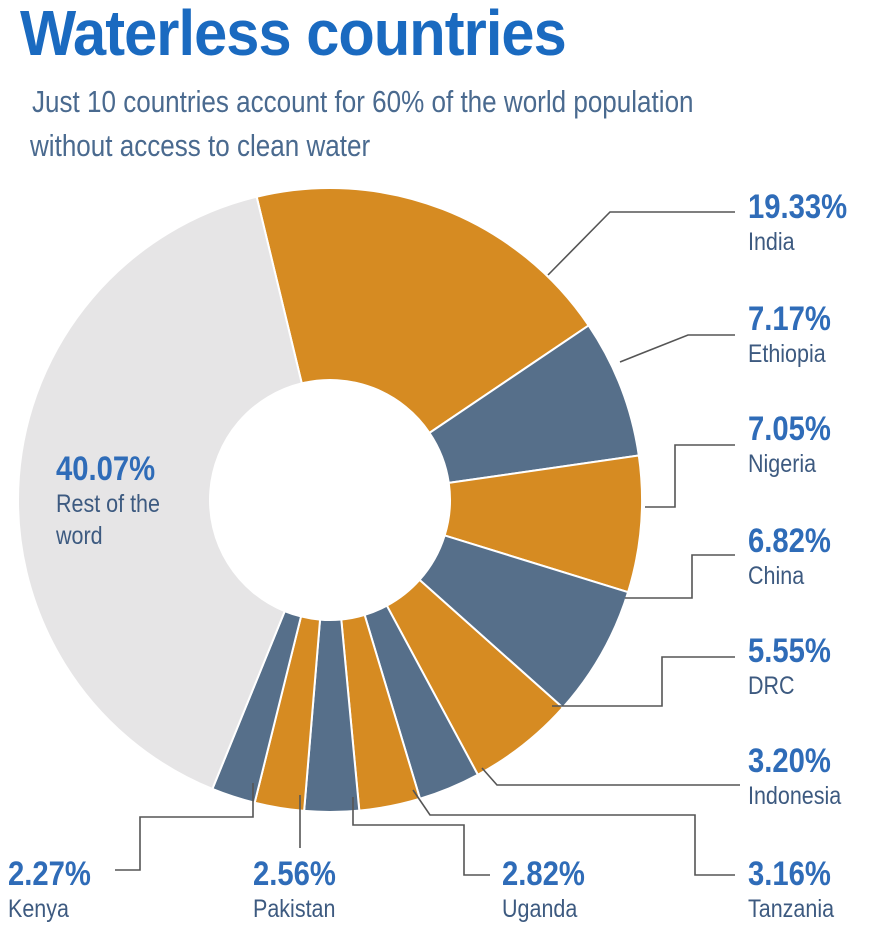  I want to click on label-india: 19.33% India, so click(797, 223).